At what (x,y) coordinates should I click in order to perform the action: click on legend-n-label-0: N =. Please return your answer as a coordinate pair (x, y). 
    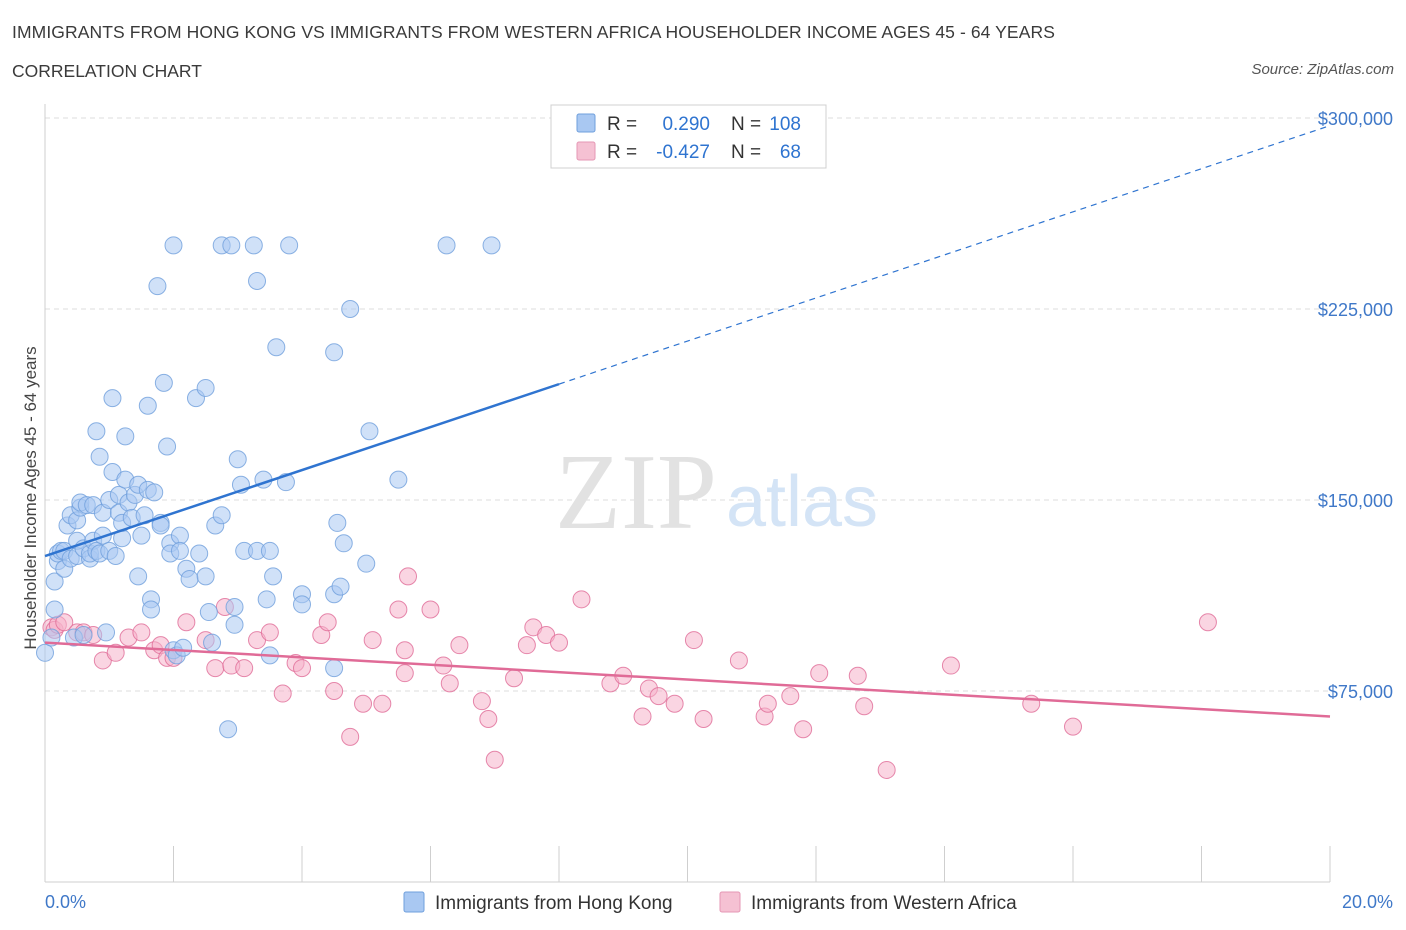
    Looking at the image, I should click on (746, 124).